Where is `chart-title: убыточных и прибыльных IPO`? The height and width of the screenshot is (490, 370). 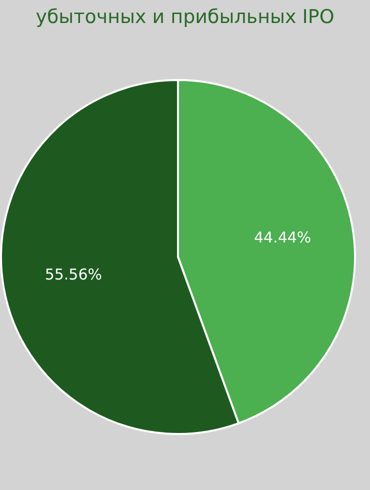
chart-title: убыточных и прибыльных IPO is located at coordinates (185, 17).